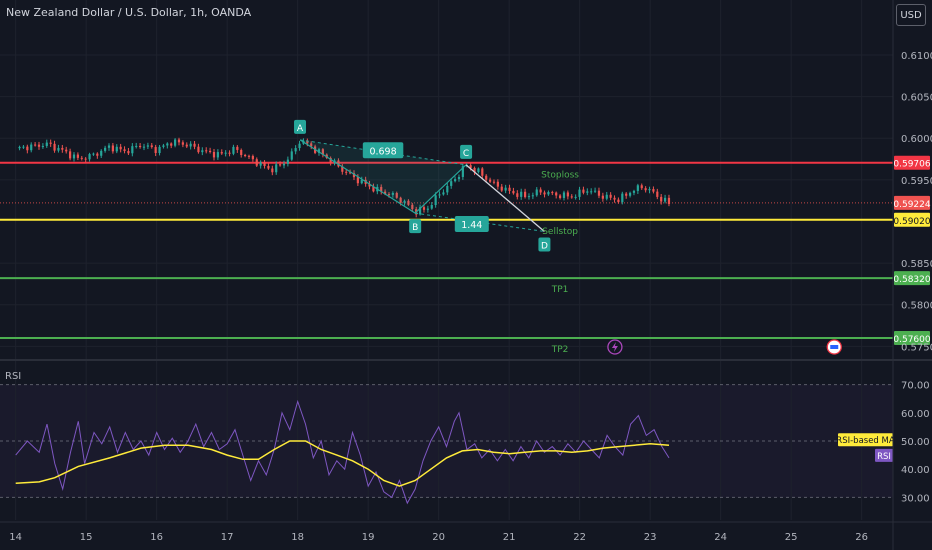 The width and height of the screenshot is (932, 550). Describe the element at coordinates (884, 455) in the screenshot. I see `rsi-tag` at that location.